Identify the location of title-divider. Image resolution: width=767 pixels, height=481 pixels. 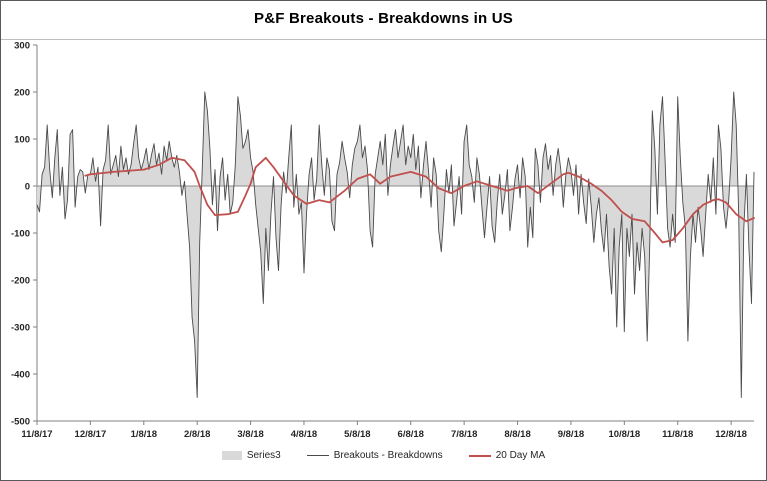
(383, 39).